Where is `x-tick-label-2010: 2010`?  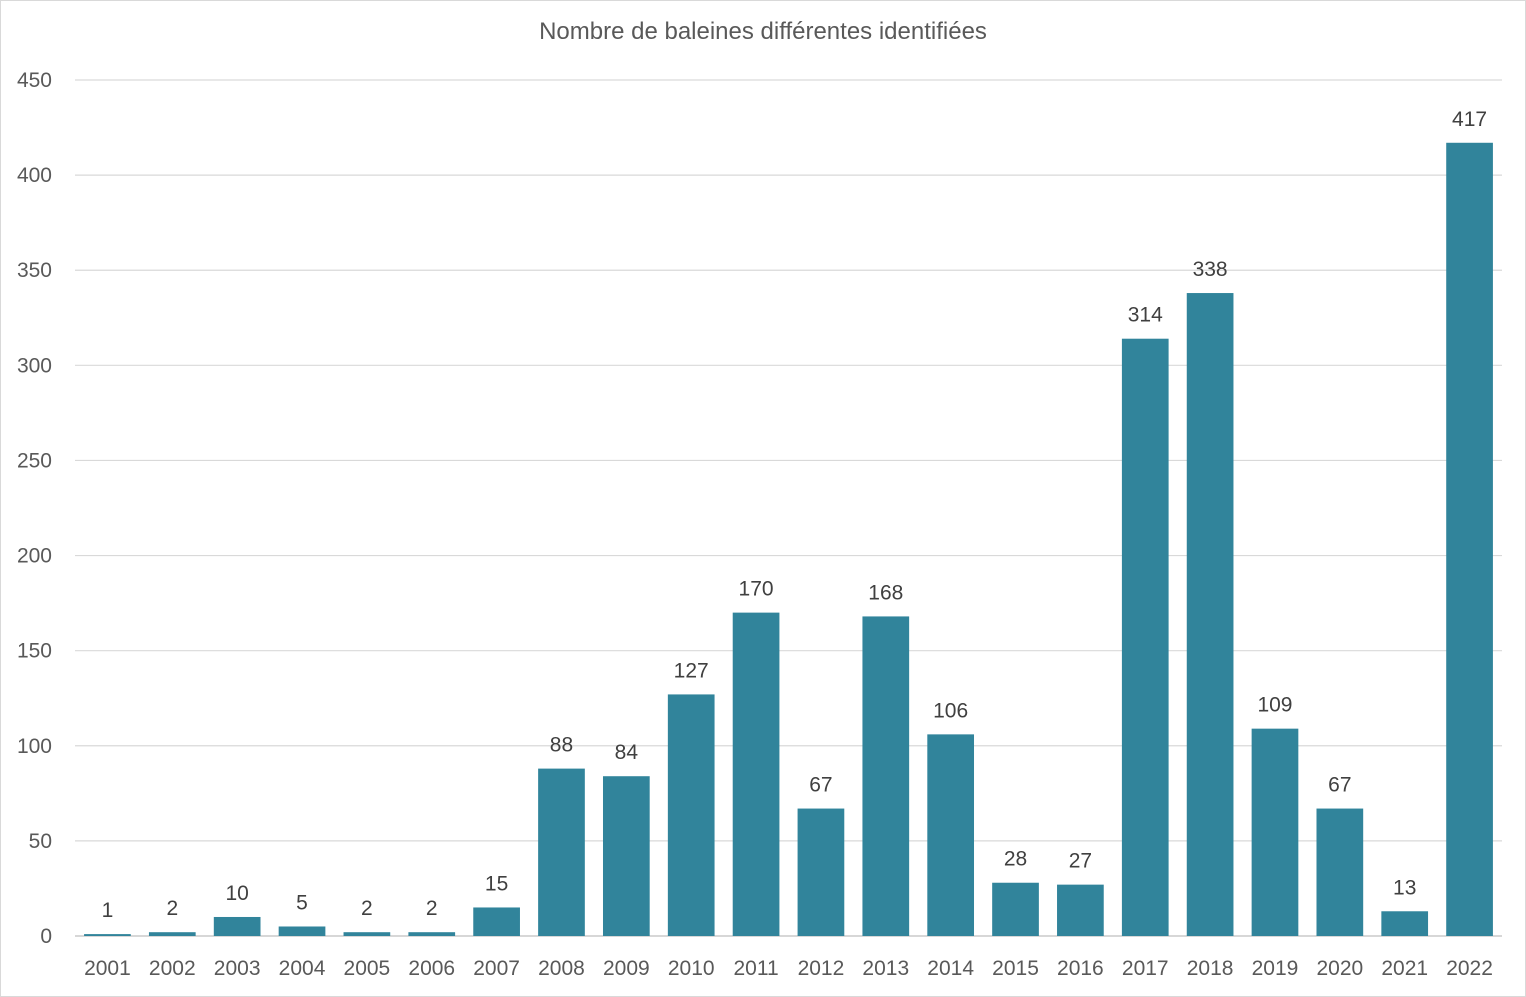 x-tick-label-2010: 2010 is located at coordinates (691, 968).